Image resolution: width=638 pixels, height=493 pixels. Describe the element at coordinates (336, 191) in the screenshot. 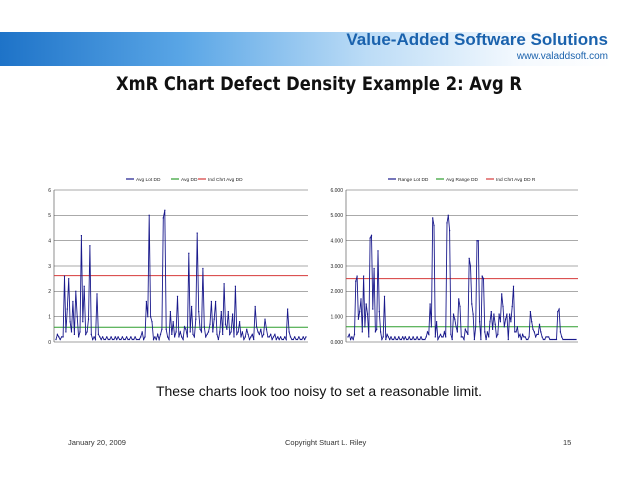

I see `y-tick-label: 6.000` at that location.